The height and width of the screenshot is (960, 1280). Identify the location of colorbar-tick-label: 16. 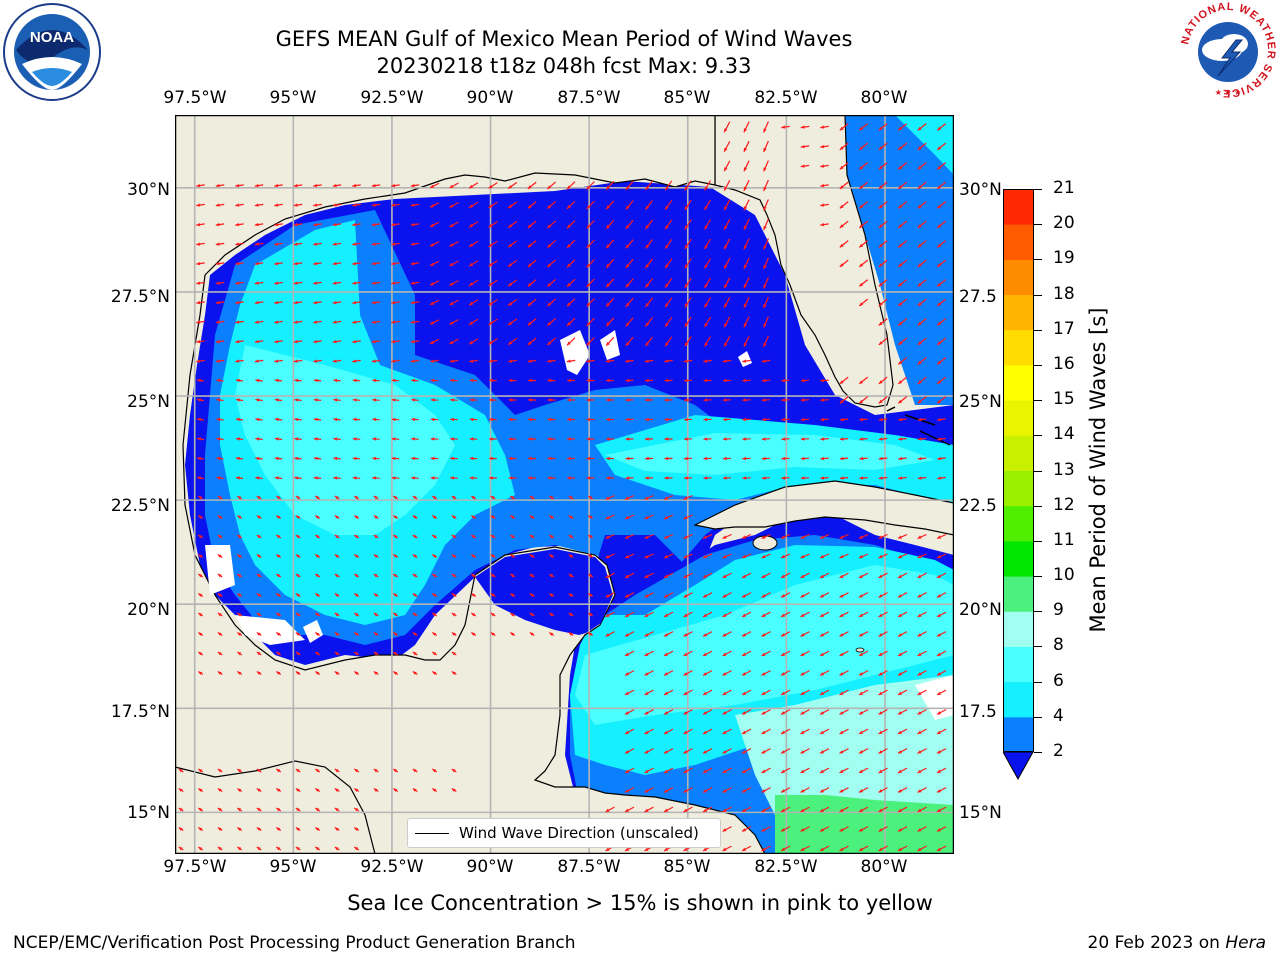
(1064, 363).